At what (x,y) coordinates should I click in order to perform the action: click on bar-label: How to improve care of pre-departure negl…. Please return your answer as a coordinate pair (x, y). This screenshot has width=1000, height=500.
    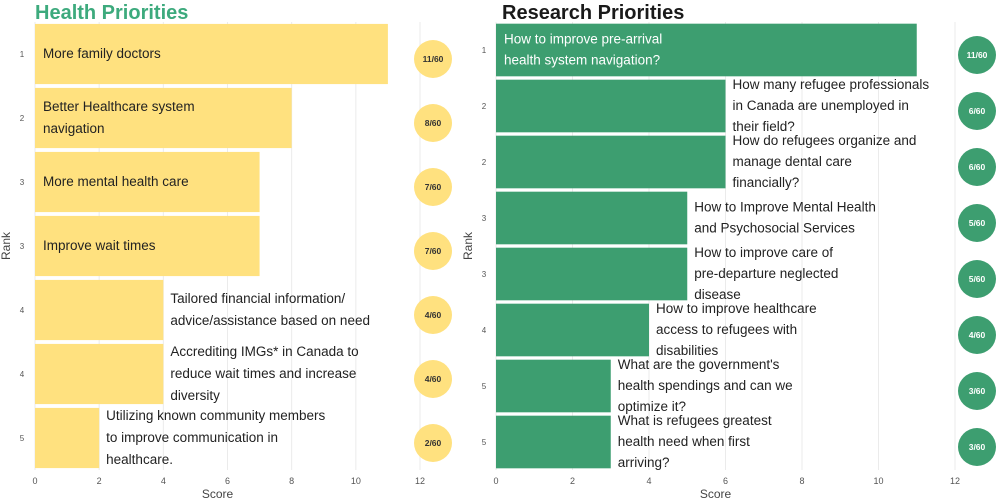
    Looking at the image, I should click on (766, 273).